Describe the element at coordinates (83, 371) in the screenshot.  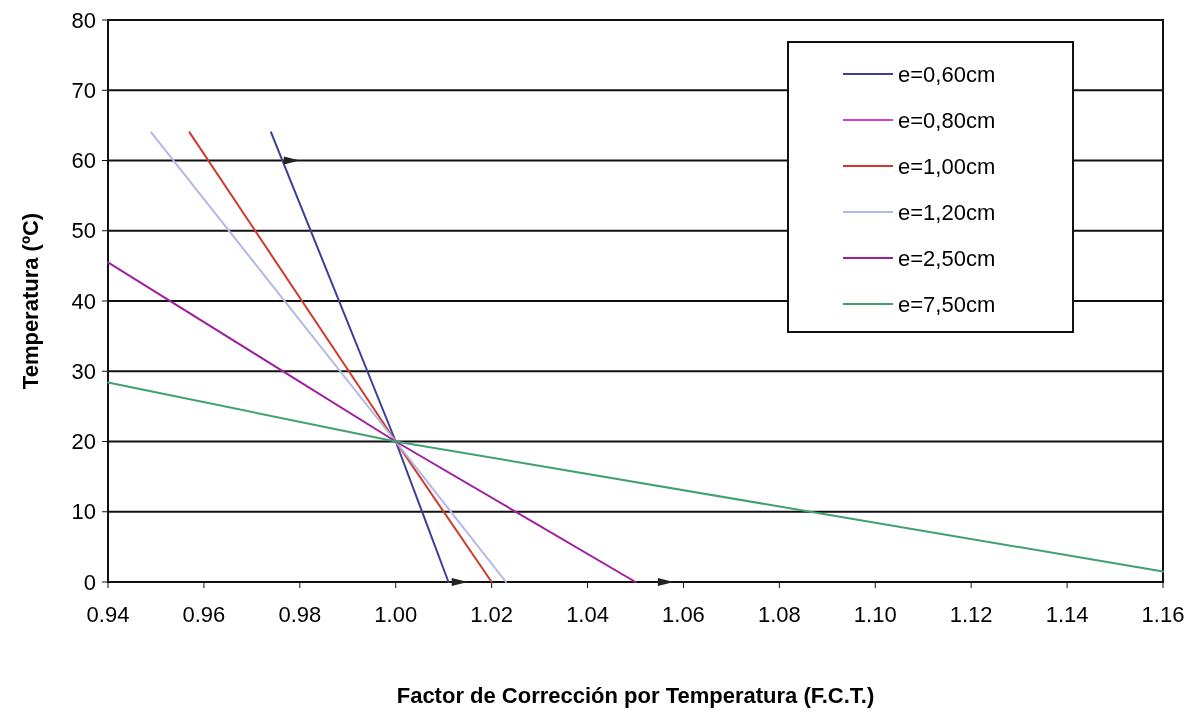
I see `y-tick-label: 30` at that location.